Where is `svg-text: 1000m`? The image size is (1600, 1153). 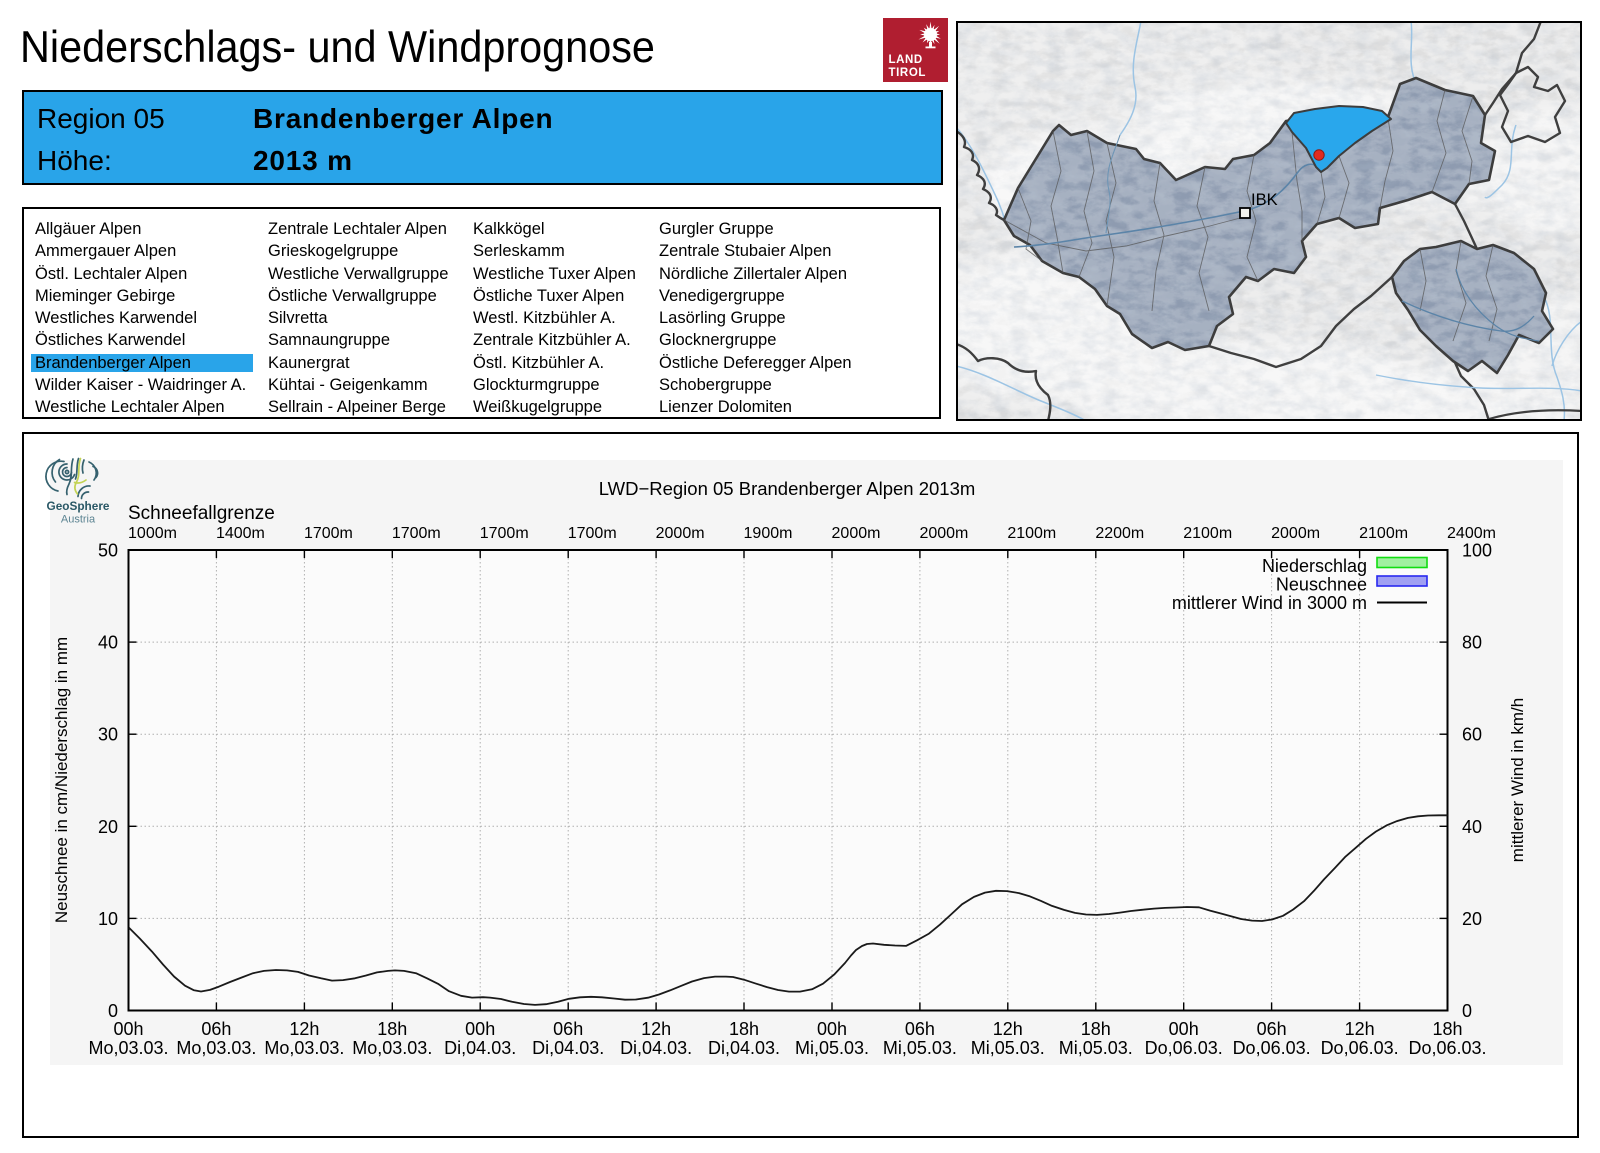 svg-text: 1000m is located at coordinates (152, 533).